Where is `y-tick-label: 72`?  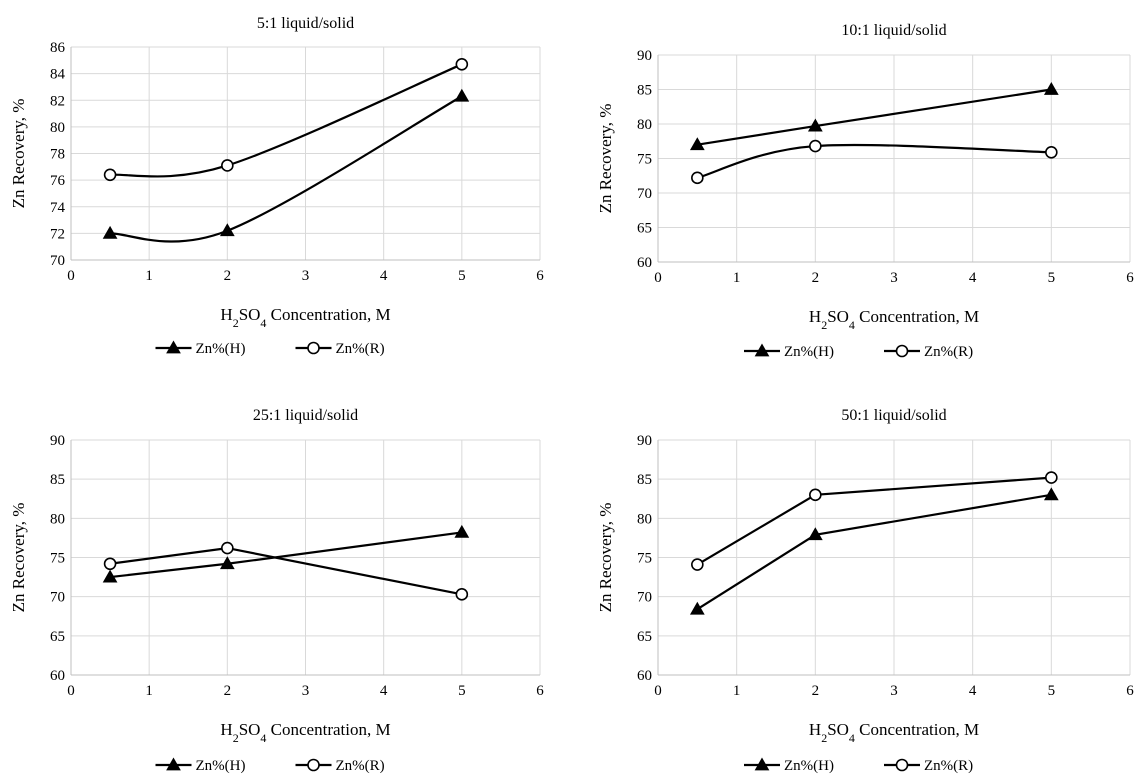
y-tick-label: 72 is located at coordinates (57, 234).